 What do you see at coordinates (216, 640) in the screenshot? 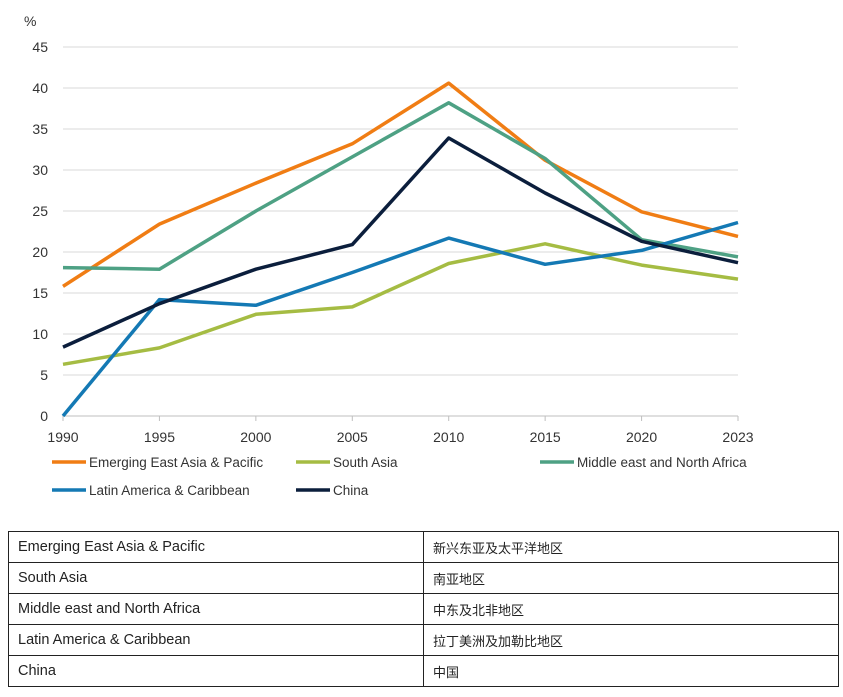
I see `table-cell-english: Latin America & Caribbean` at bounding box center [216, 640].